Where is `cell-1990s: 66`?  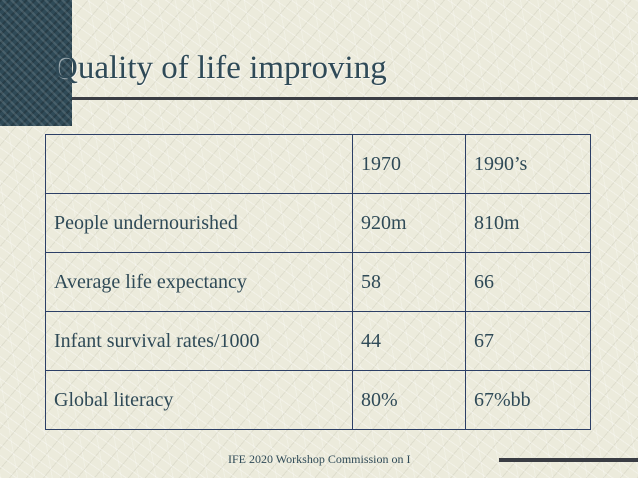 cell-1990s: 66 is located at coordinates (528, 282).